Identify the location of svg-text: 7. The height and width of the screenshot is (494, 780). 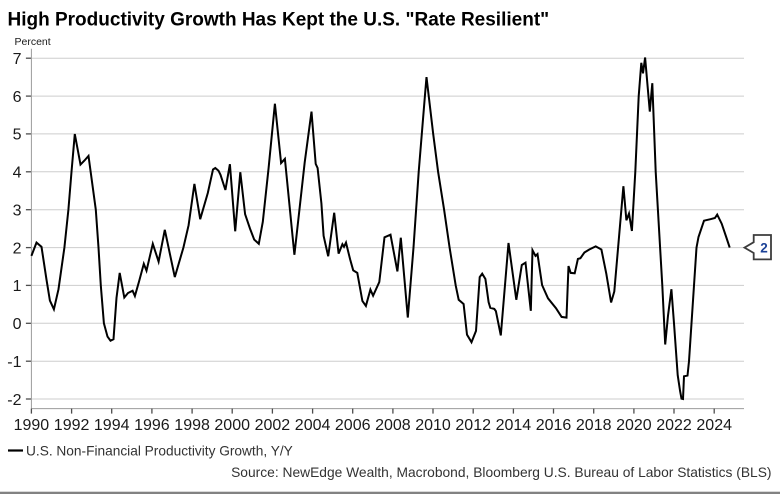
(17, 59).